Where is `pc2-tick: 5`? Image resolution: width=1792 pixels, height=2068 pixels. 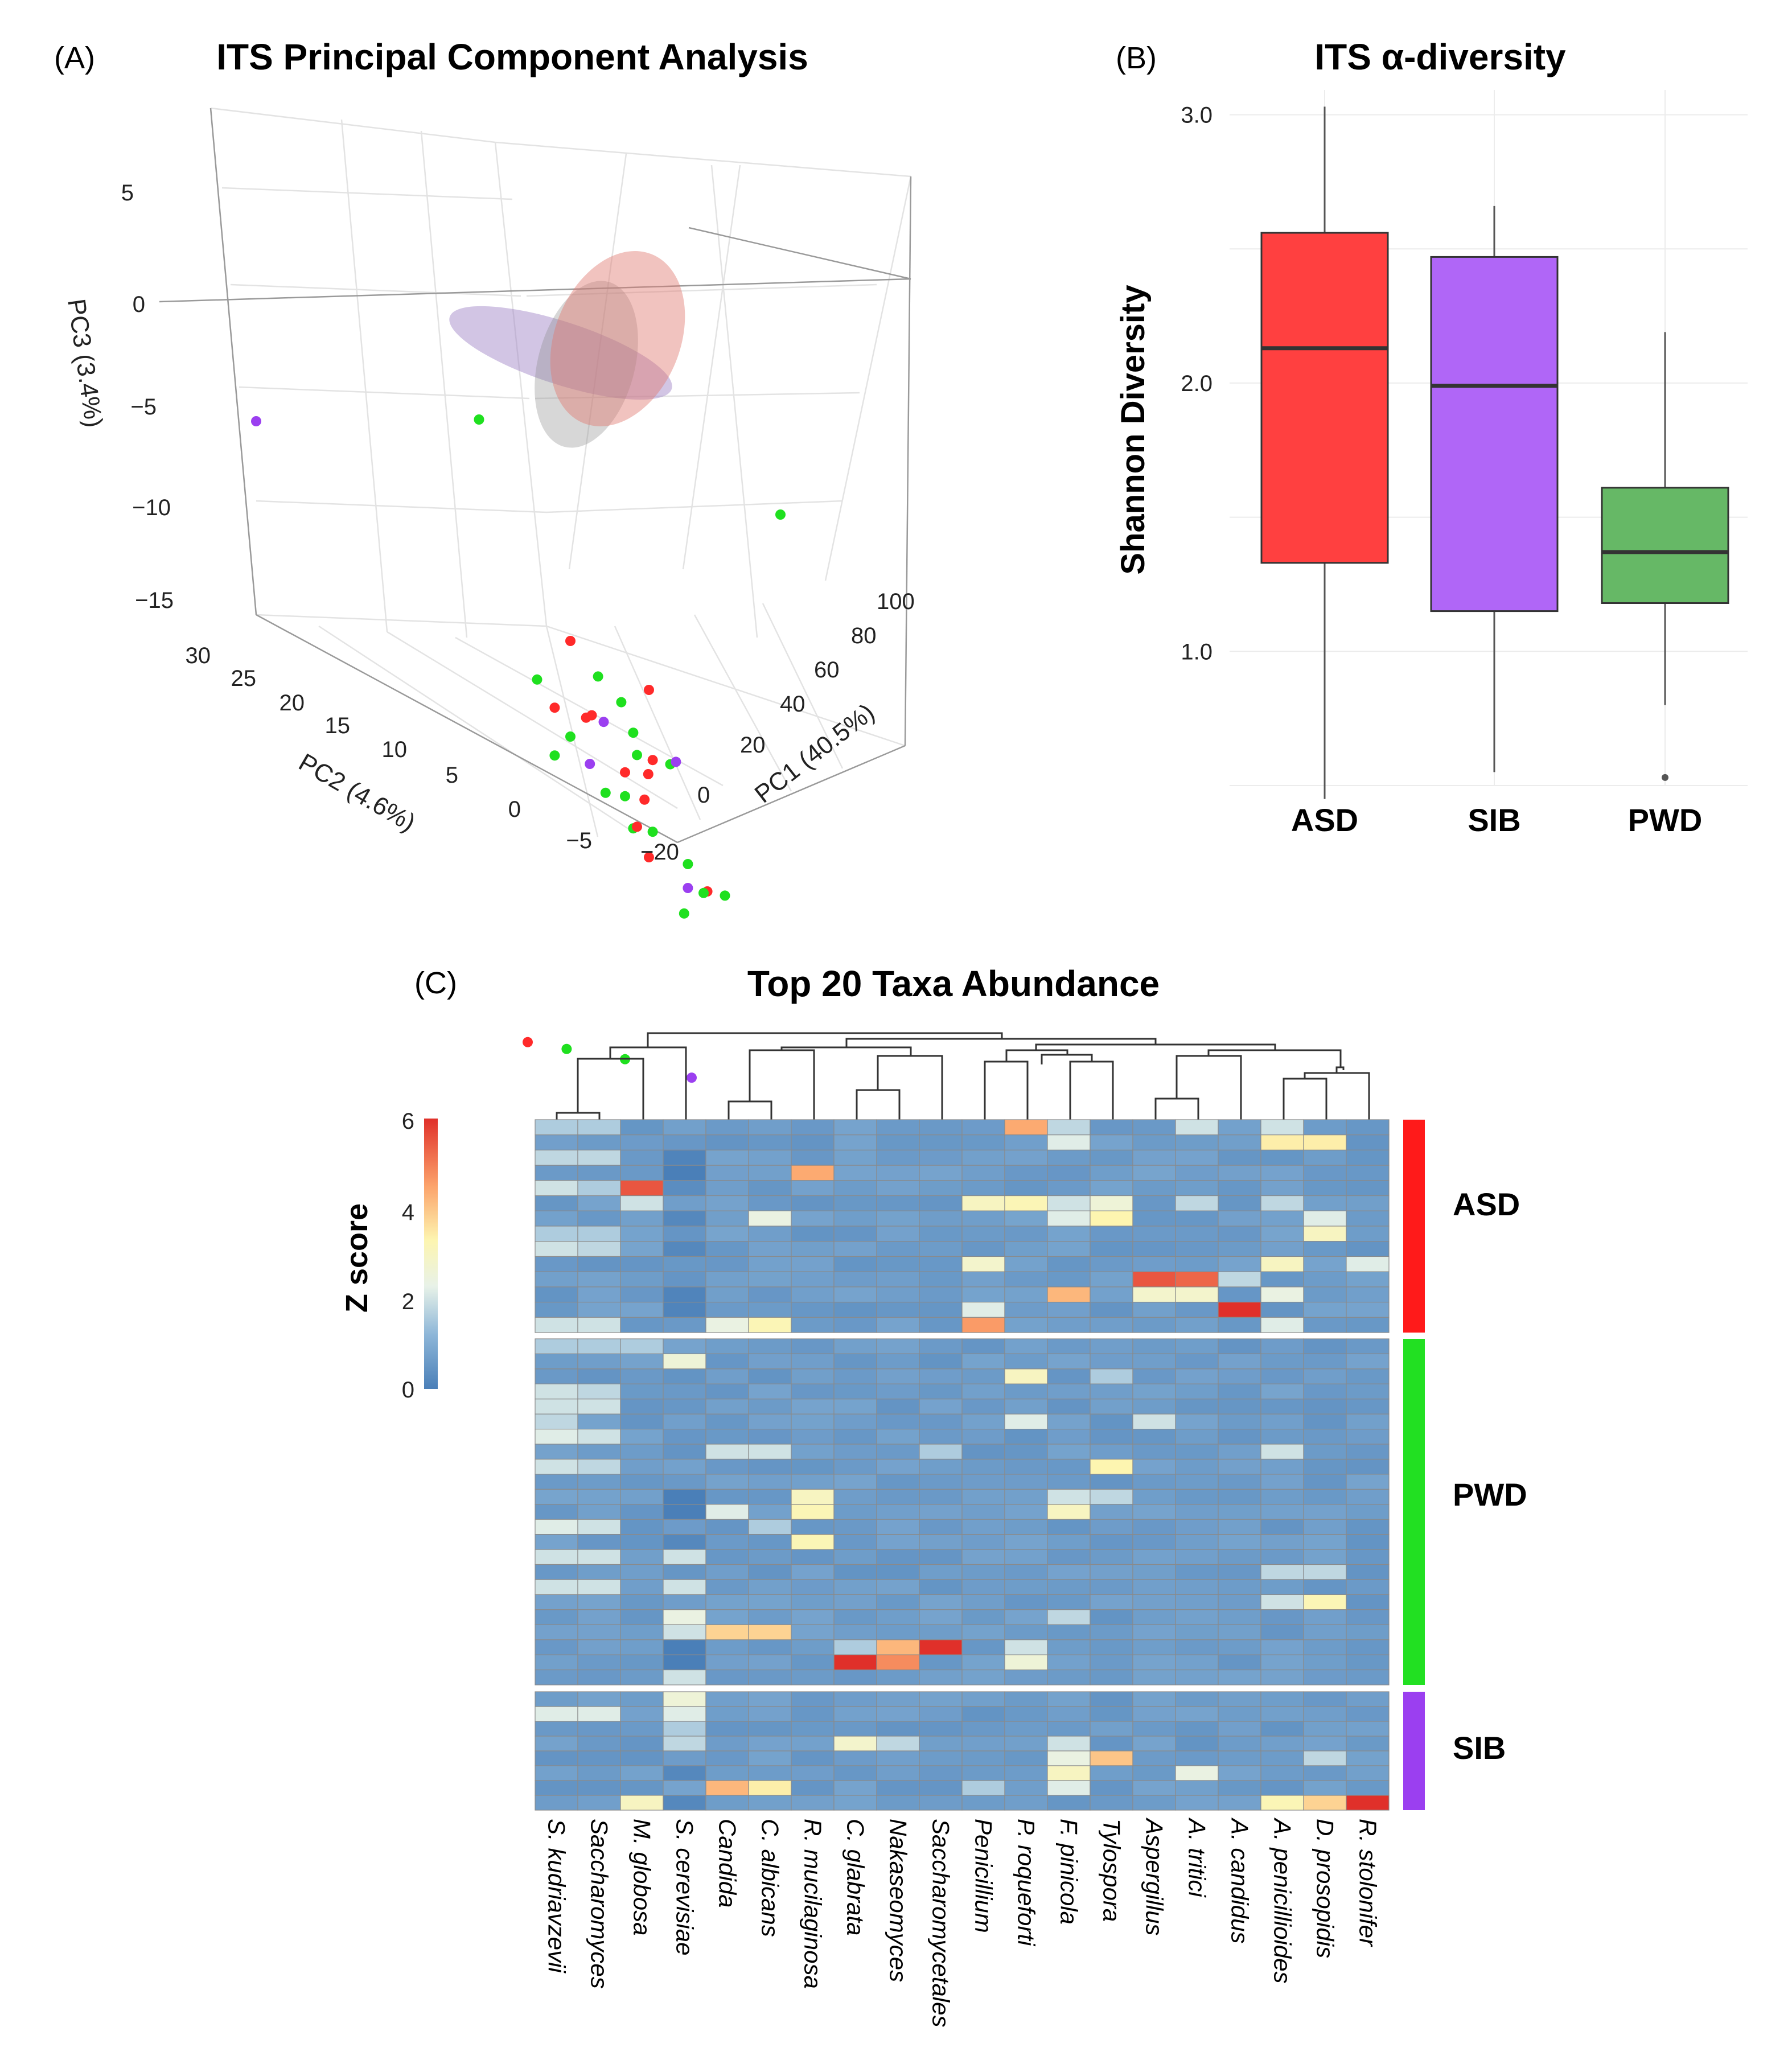 pc2-tick: 5 is located at coordinates (452, 775).